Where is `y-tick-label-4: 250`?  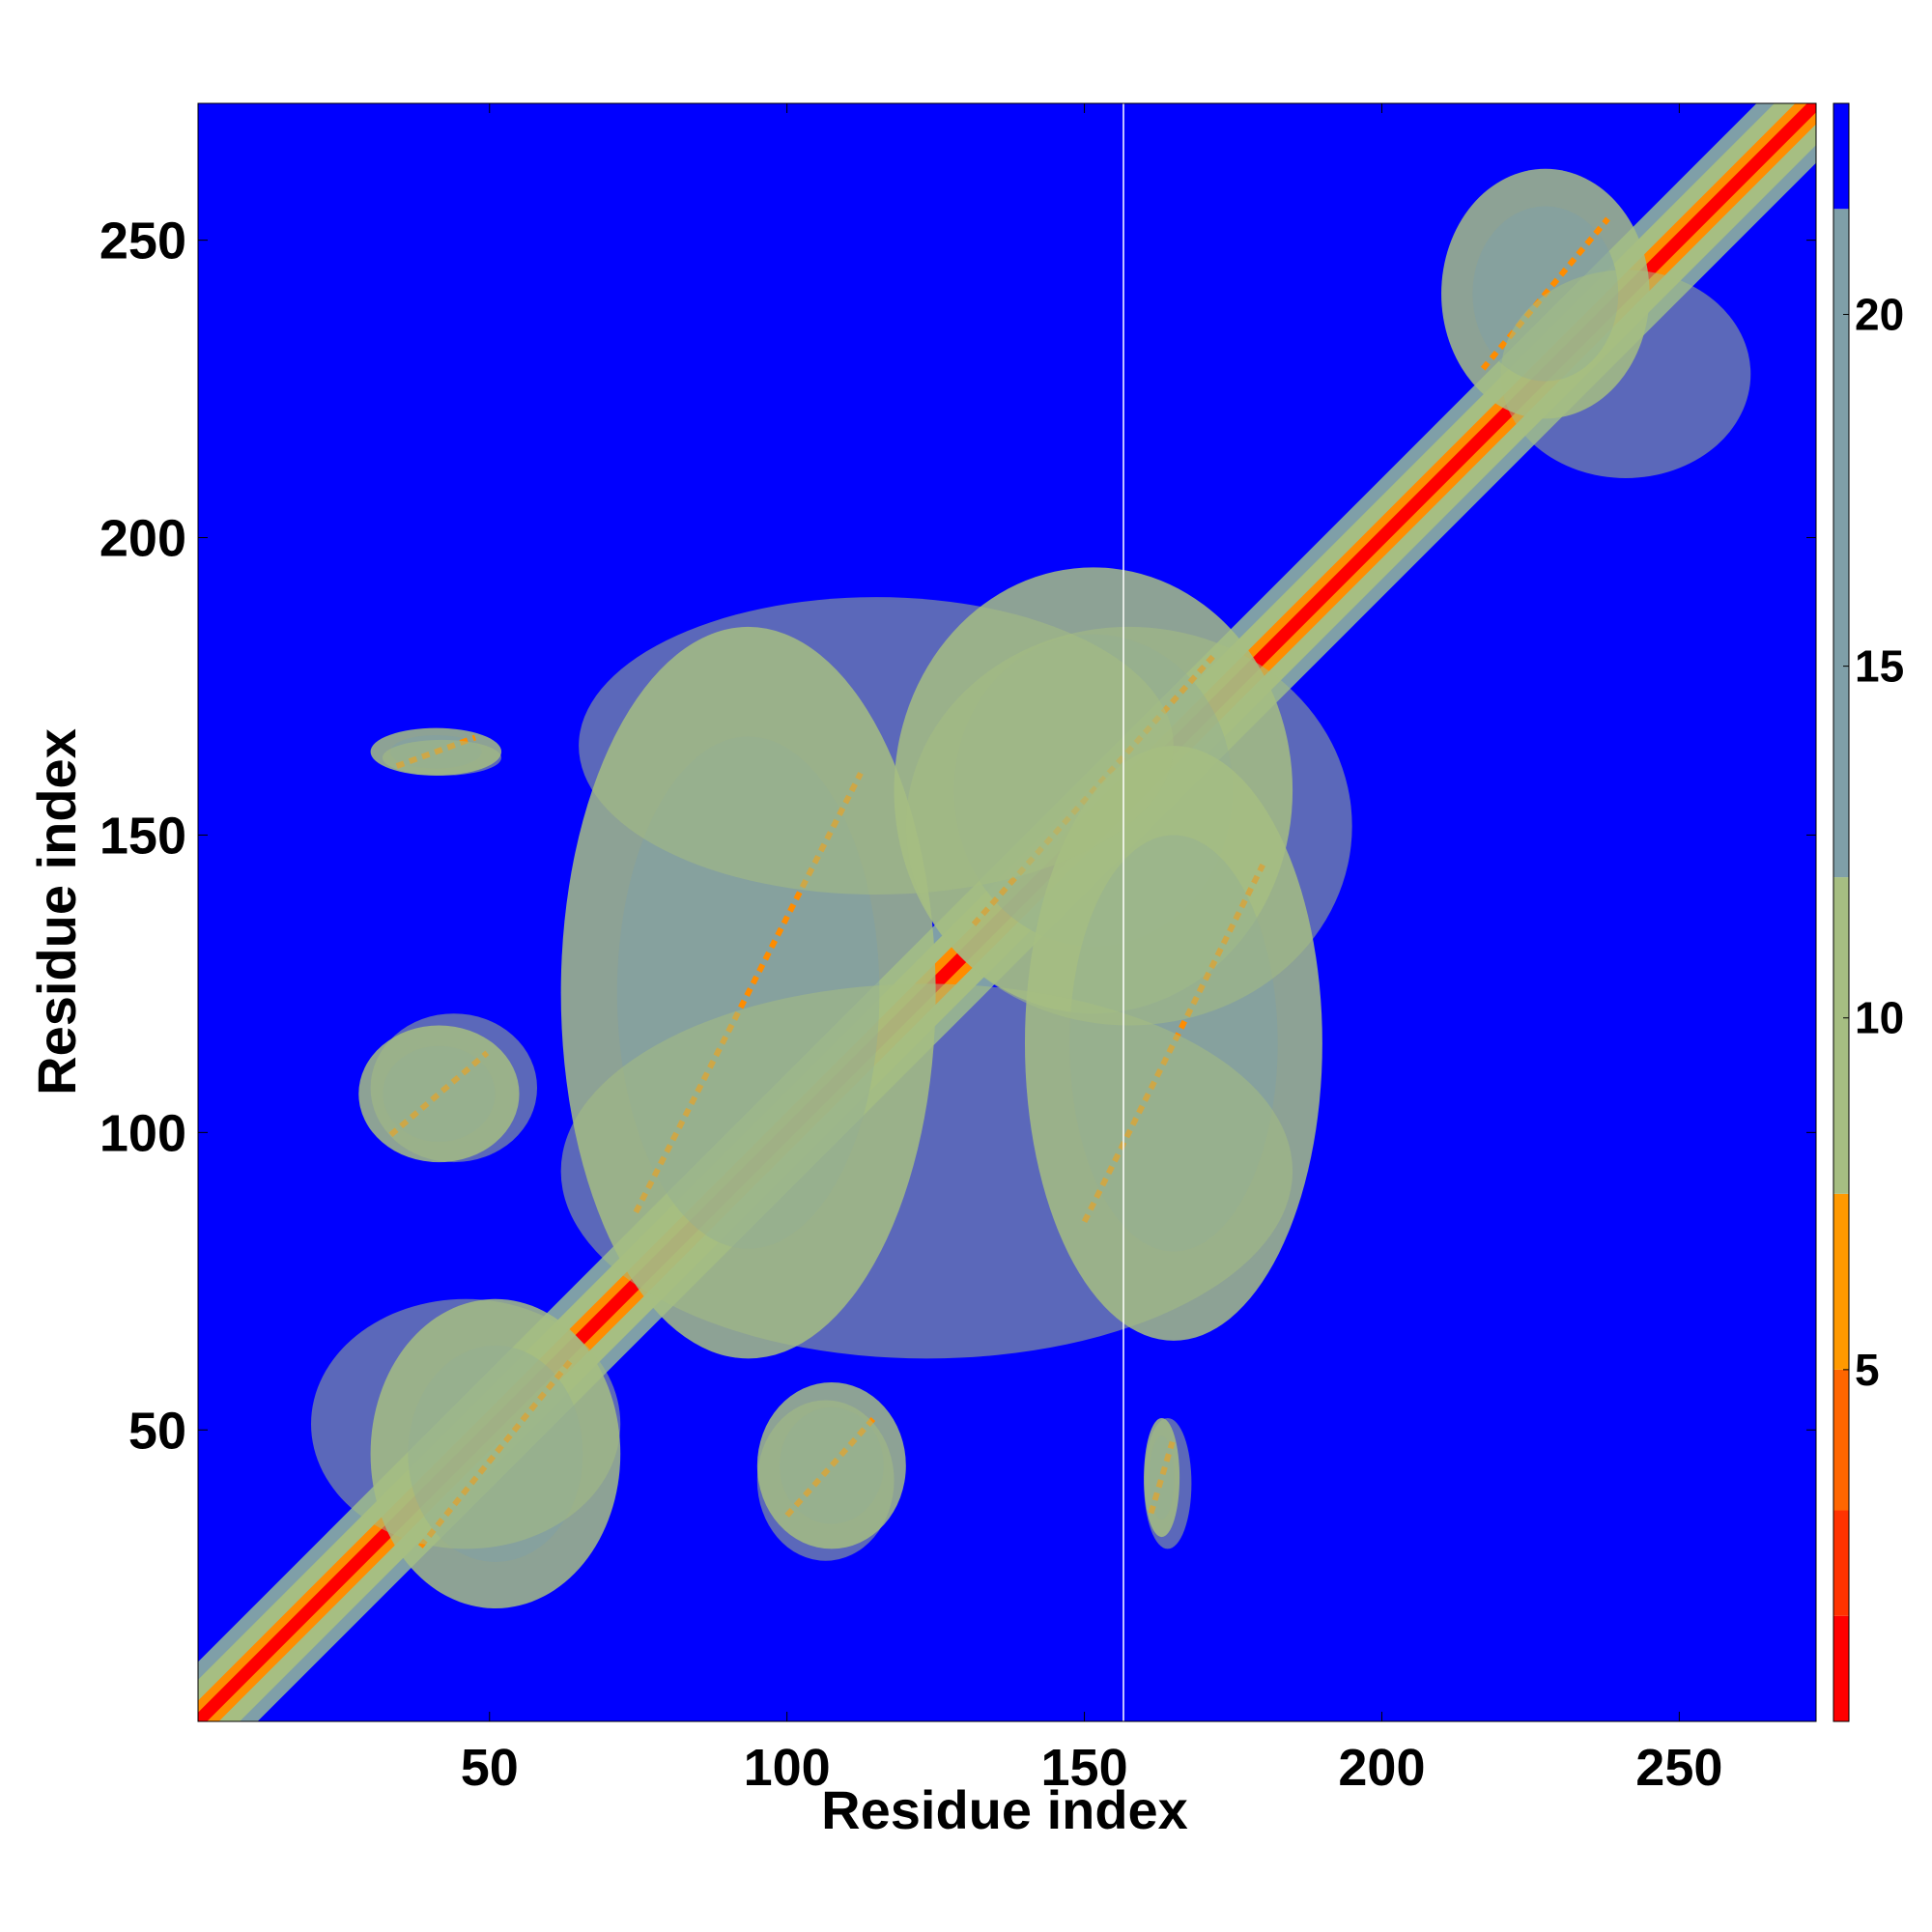
y-tick-label-4: 250 is located at coordinates (142, 241).